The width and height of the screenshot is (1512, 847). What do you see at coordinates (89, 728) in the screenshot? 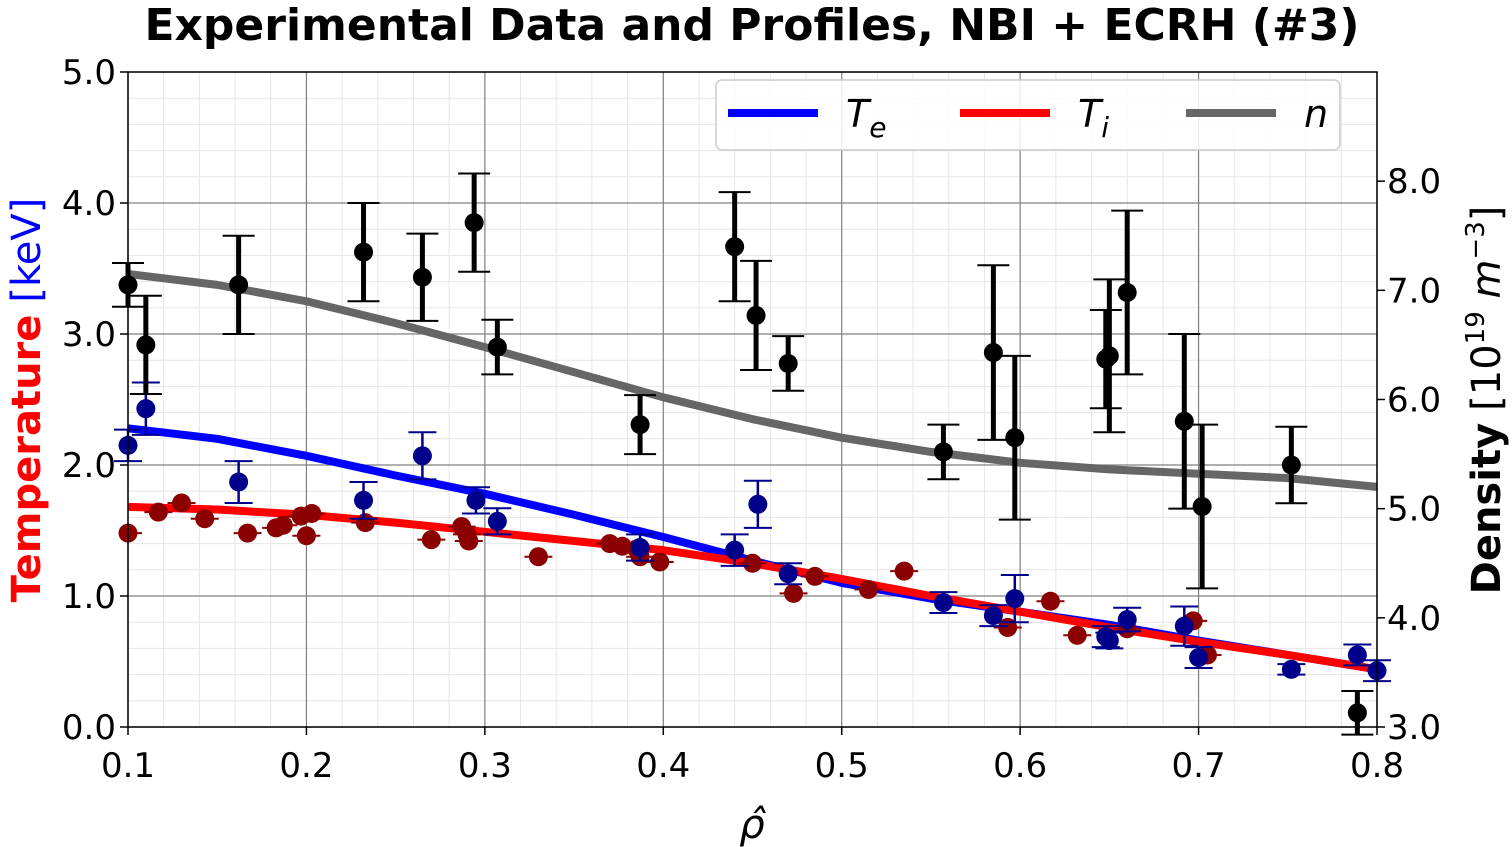
I see `y-left-tick-label: 0.0` at bounding box center [89, 728].